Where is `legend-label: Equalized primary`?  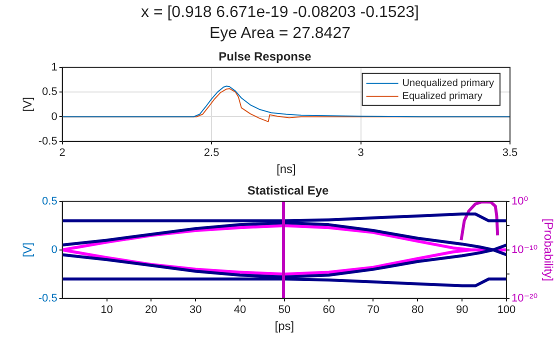 legend-label: Equalized primary is located at coordinates (442, 96).